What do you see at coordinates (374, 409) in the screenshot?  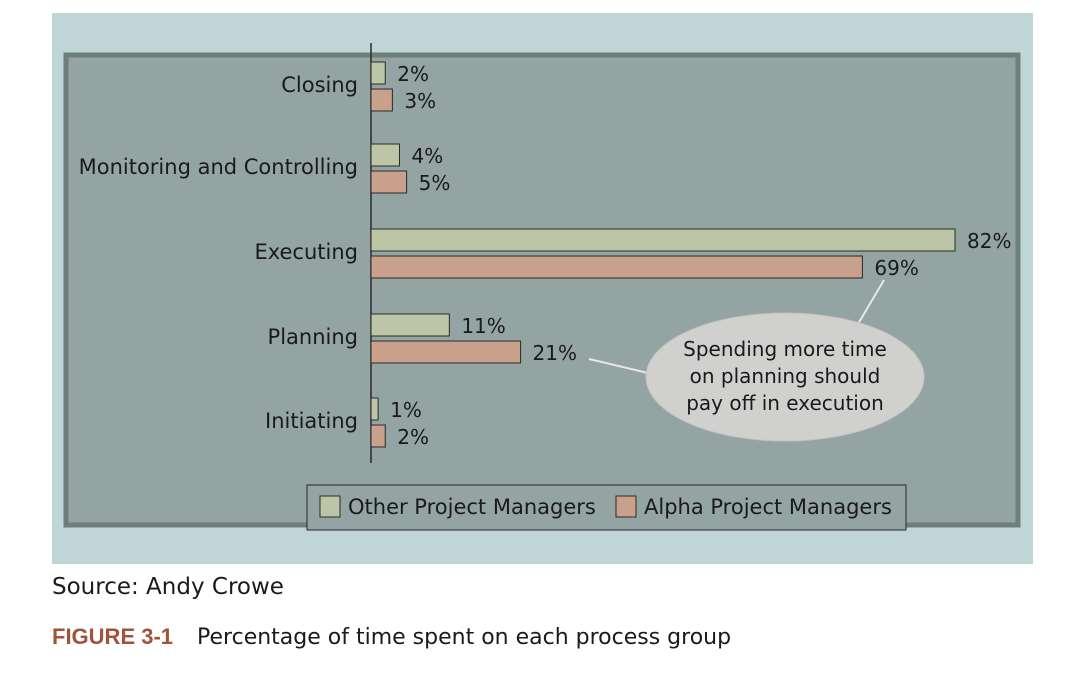 I see `bar-other-project-managers-initiating` at bounding box center [374, 409].